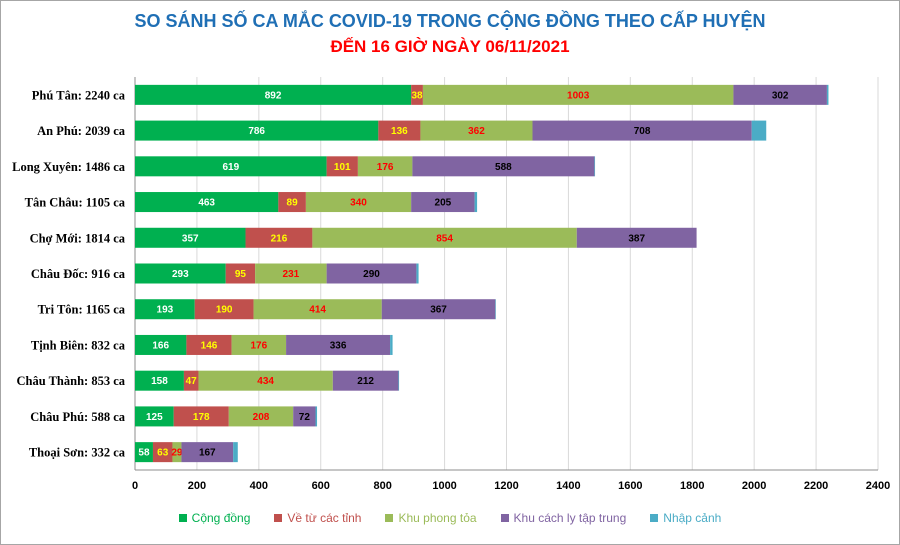 The image size is (900, 545). Describe the element at coordinates (78, 417) in the screenshot. I see `category-label: Châu Phú: 588 ca` at that location.